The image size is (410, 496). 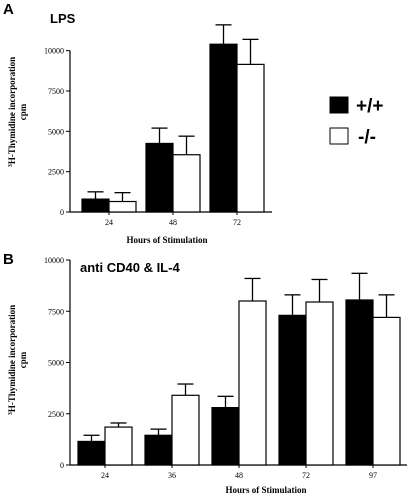 I want to click on panel-b-x-tick-label: 24, so click(x=105, y=475).